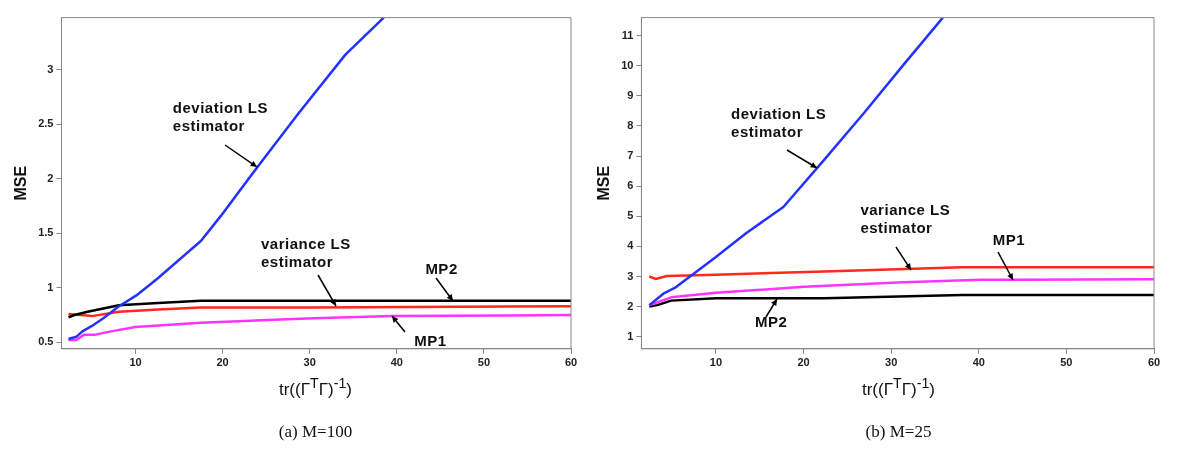 This screenshot has width=1179, height=472. Describe the element at coordinates (630, 125) in the screenshot. I see `y-tick-label: 8` at that location.